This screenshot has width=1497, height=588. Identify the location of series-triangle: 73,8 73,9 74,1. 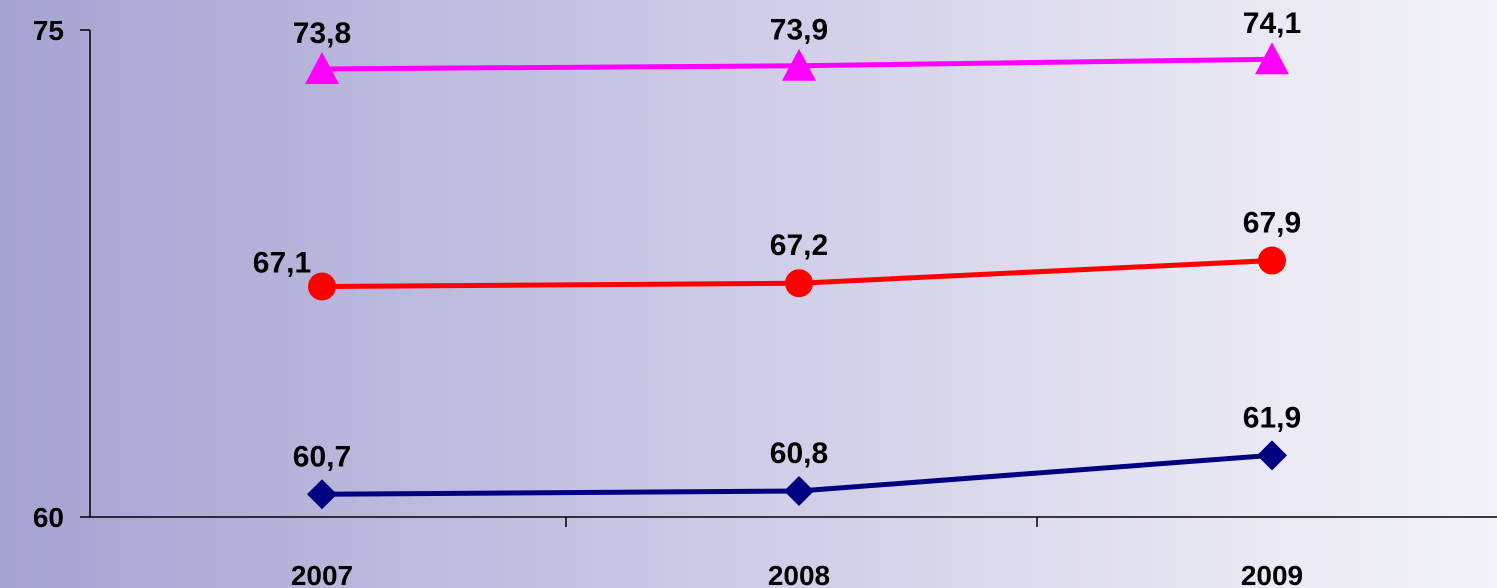
(797, 45).